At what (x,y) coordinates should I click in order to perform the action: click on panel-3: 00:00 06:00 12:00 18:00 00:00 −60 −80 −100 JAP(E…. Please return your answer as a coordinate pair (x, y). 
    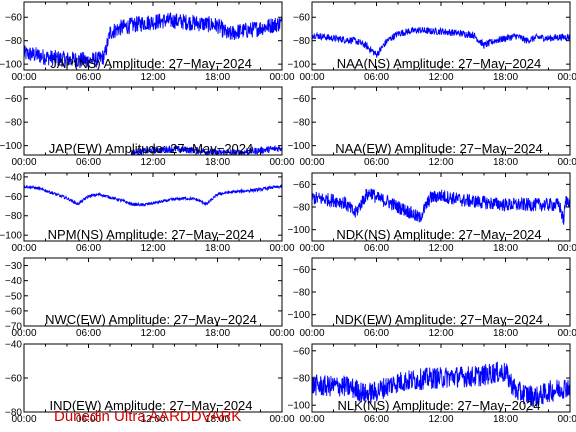
    Looking at the image, I should click on (147, 127).